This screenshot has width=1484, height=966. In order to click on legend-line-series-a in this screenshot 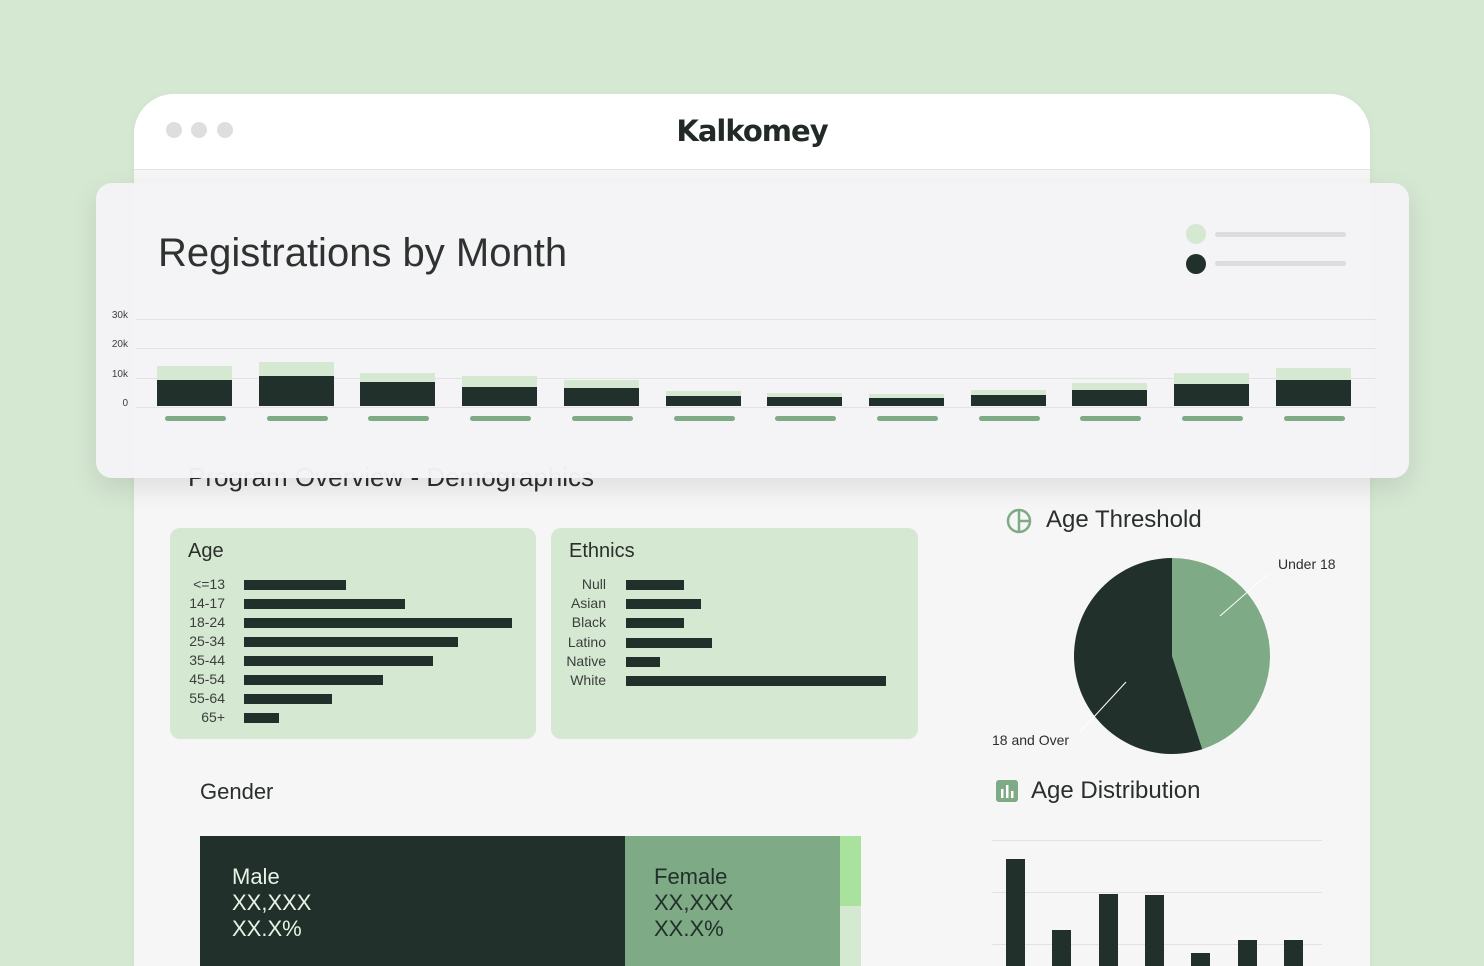, I will do `click(1280, 263)`.